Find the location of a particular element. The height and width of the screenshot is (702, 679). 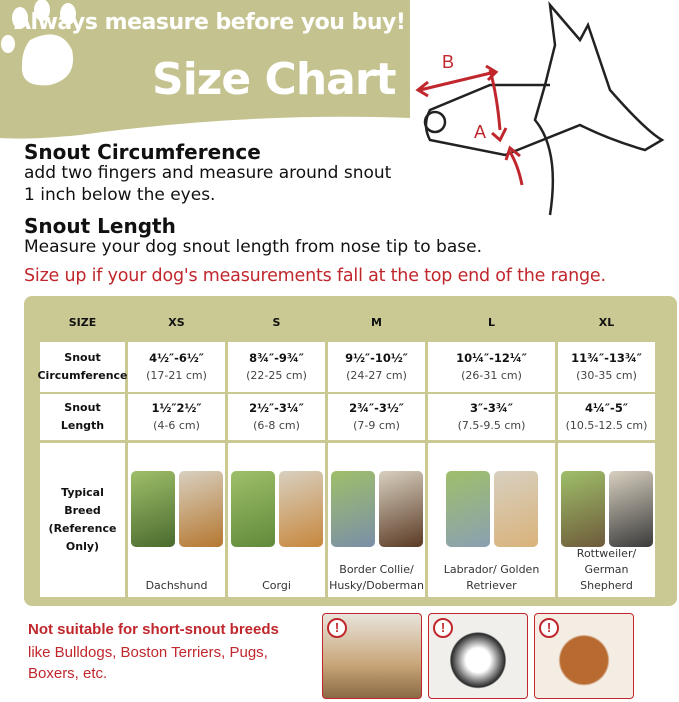

breed-row-label: Typical Breed (Reference Only) is located at coordinates (82, 520).